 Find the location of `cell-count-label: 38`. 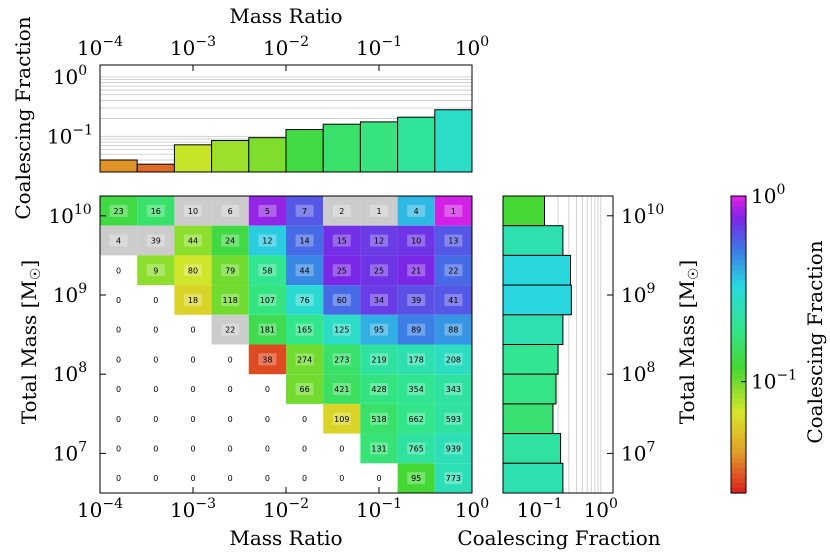

cell-count-label: 38 is located at coordinates (267, 359).